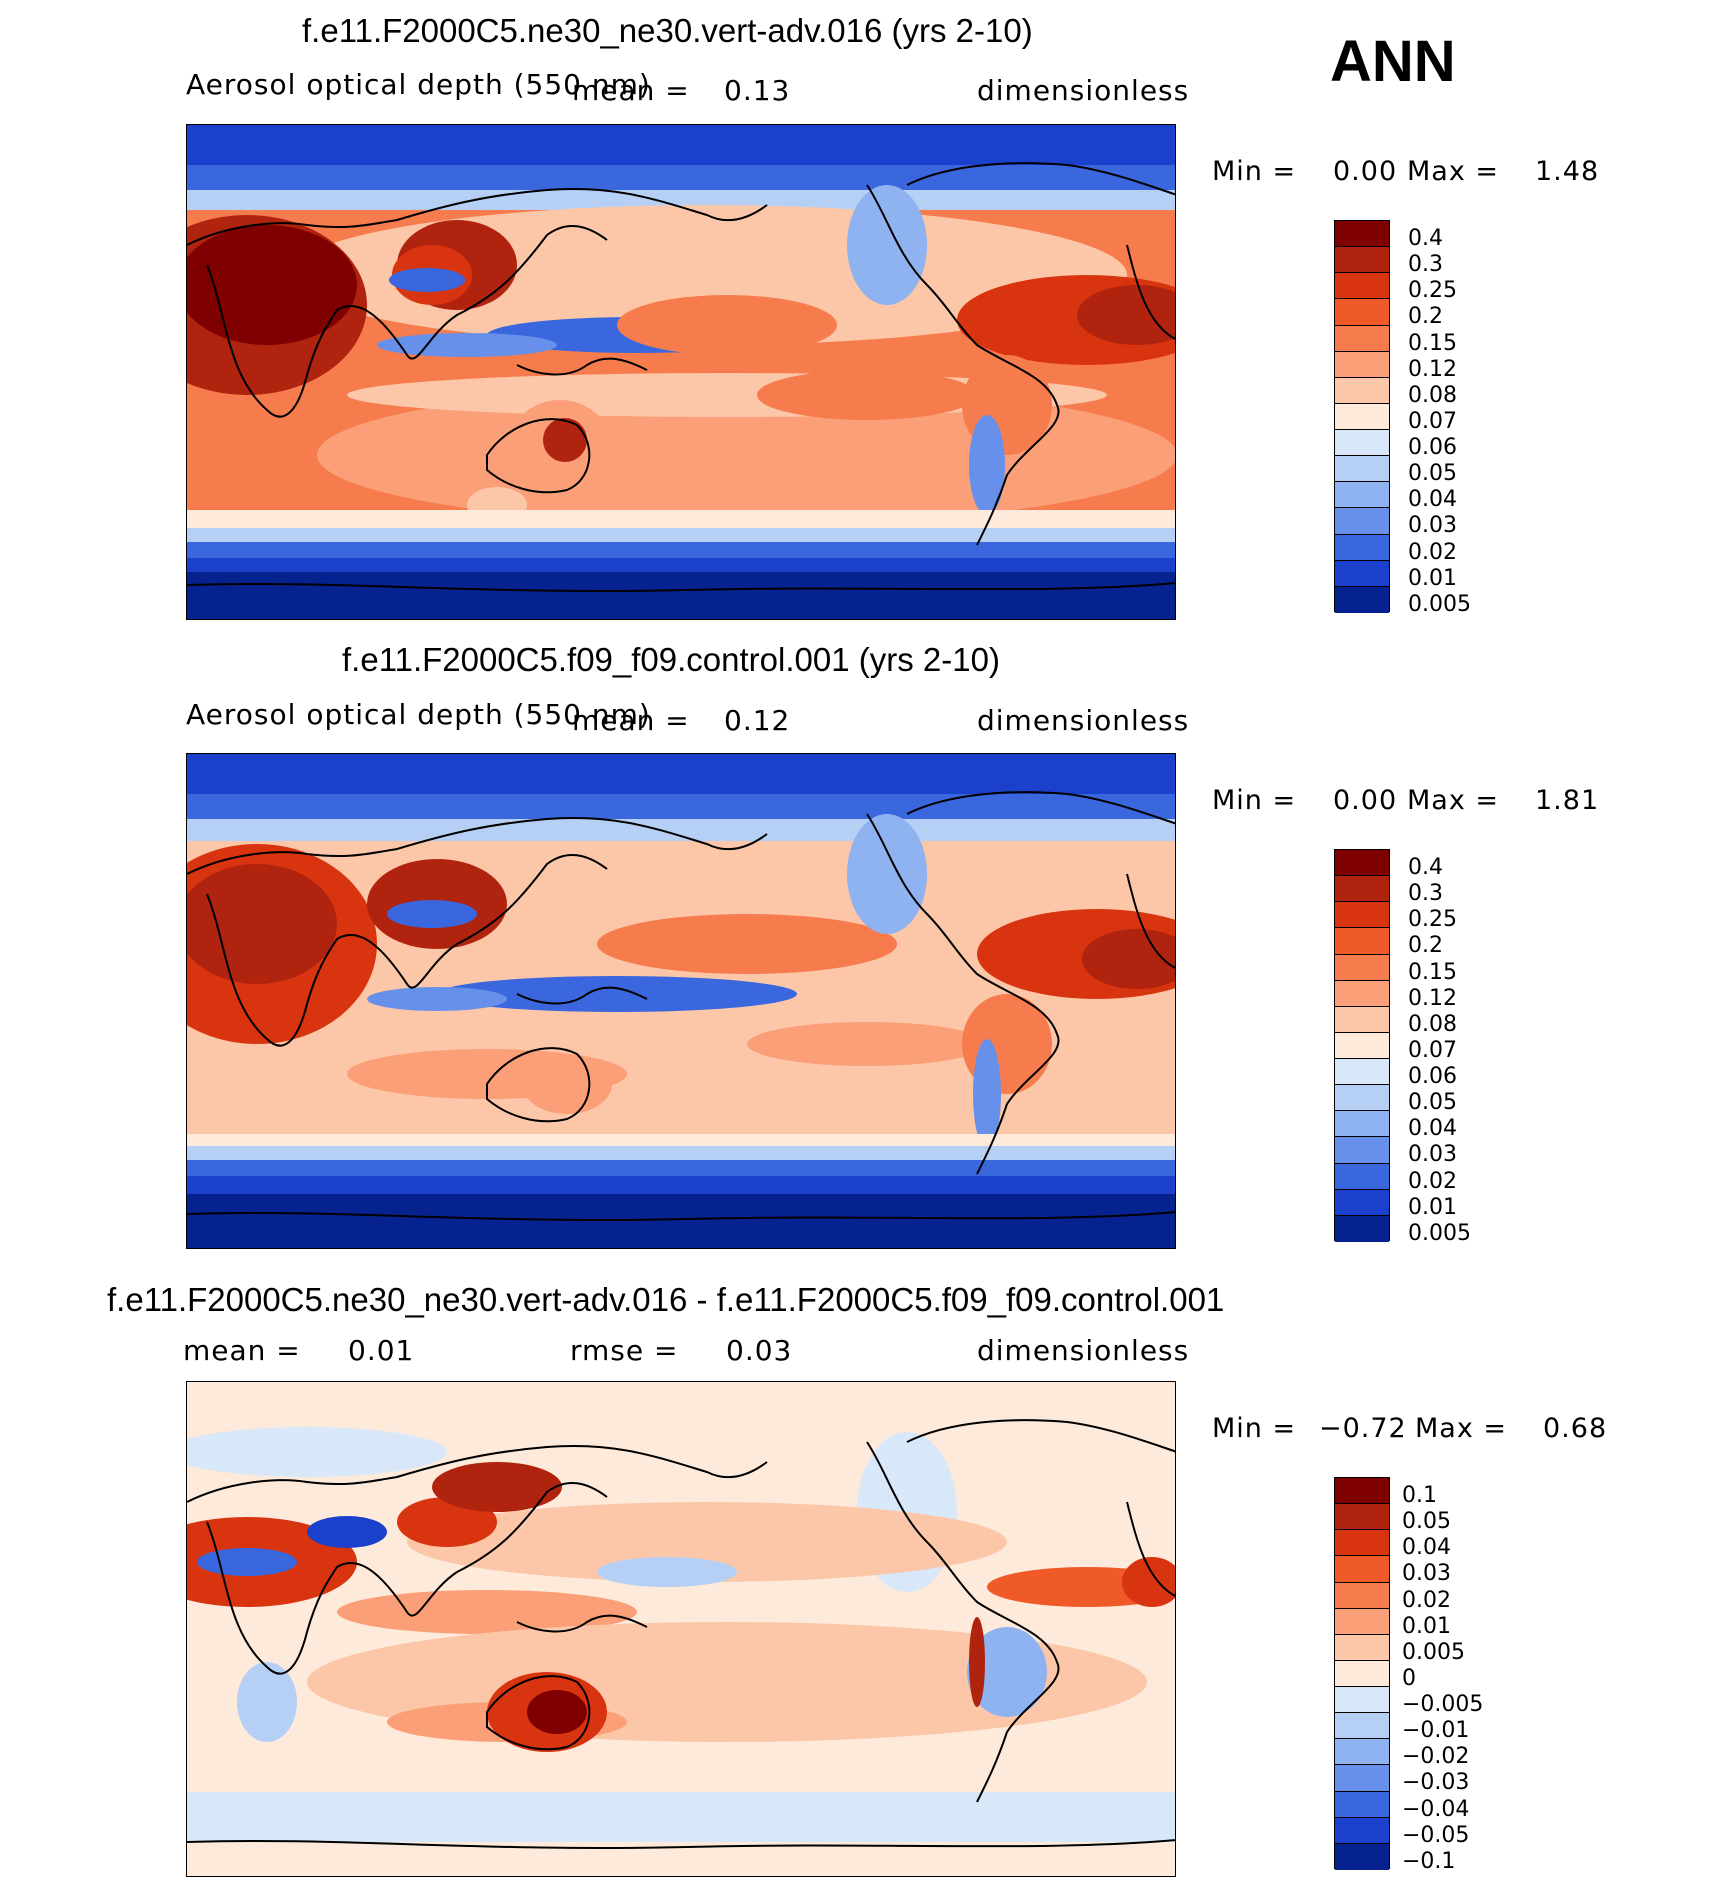 The width and height of the screenshot is (1710, 1891). I want to click on colorbar-level-label: 0.1, so click(1419, 1495).